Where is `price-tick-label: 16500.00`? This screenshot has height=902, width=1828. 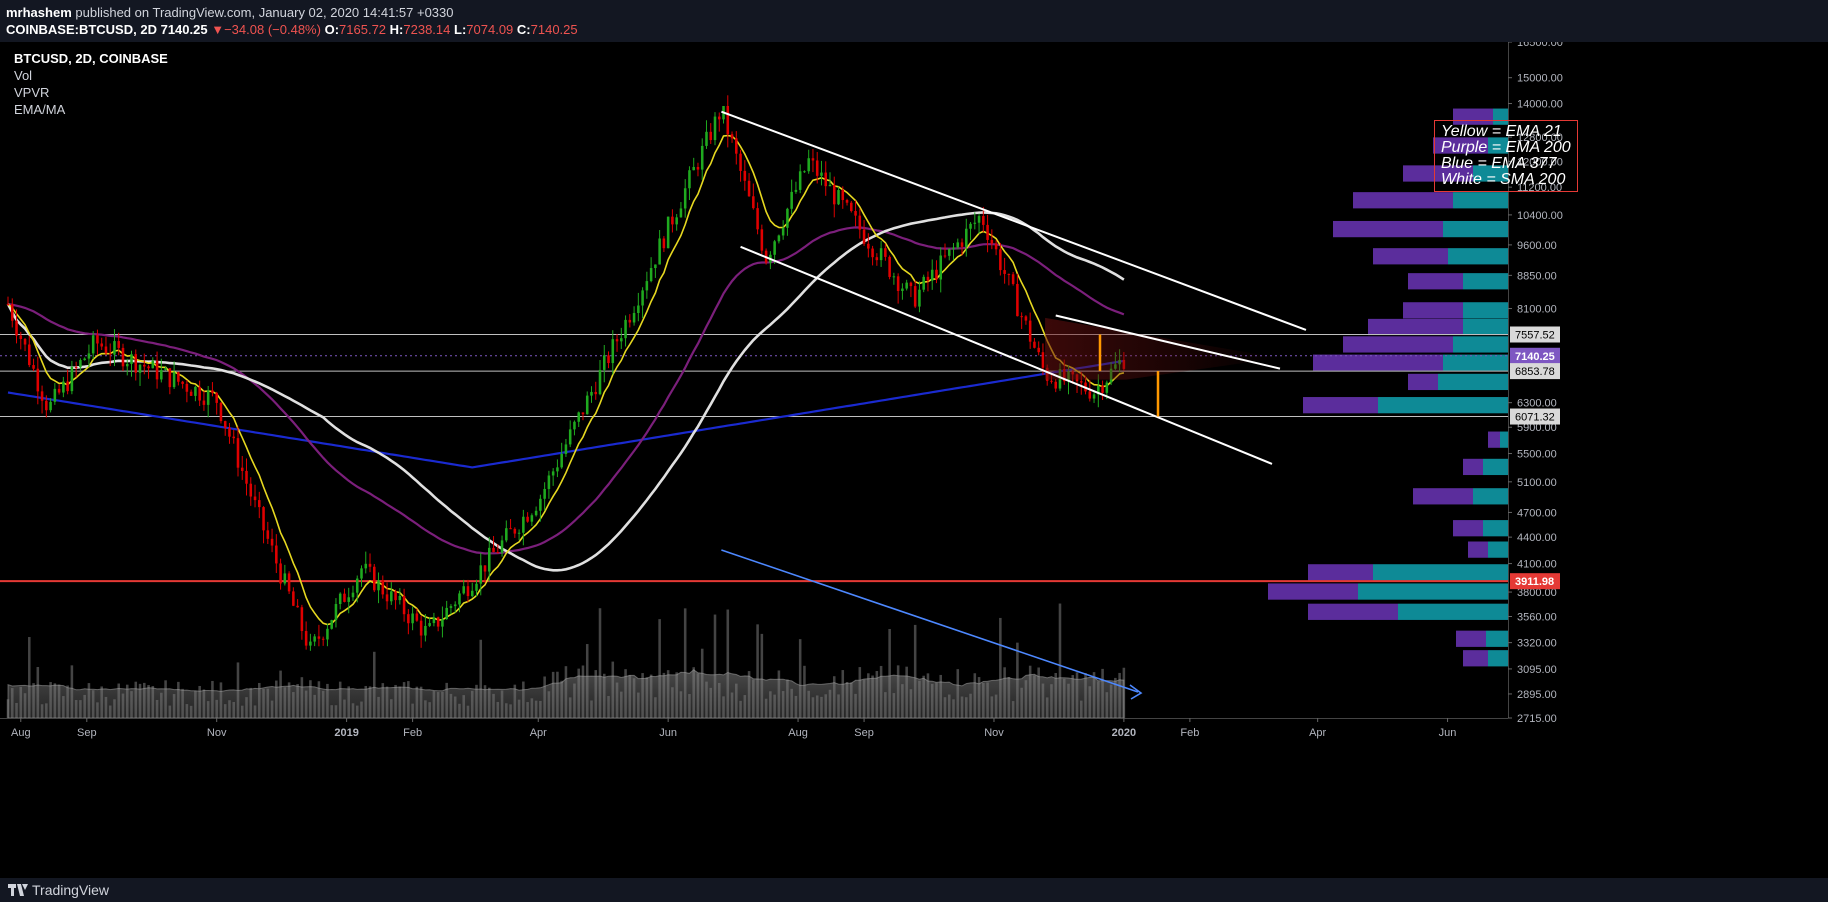
price-tick-label: 16500.00 is located at coordinates (1540, 45).